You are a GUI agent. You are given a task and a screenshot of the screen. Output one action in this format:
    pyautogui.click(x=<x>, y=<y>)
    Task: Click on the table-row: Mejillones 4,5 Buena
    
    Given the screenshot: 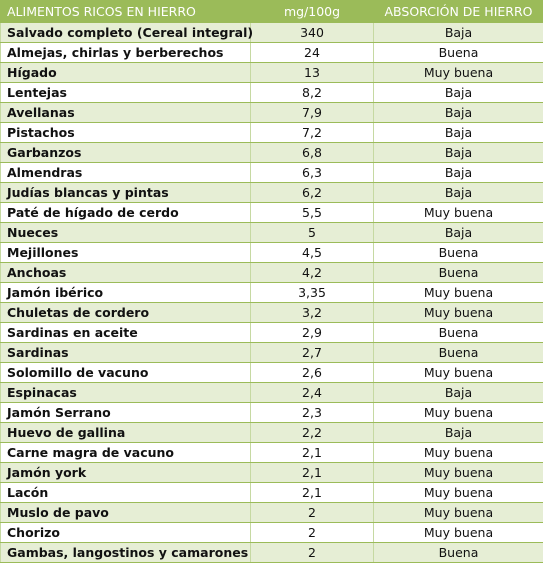 What is the action you would take?
    pyautogui.click(x=271, y=252)
    